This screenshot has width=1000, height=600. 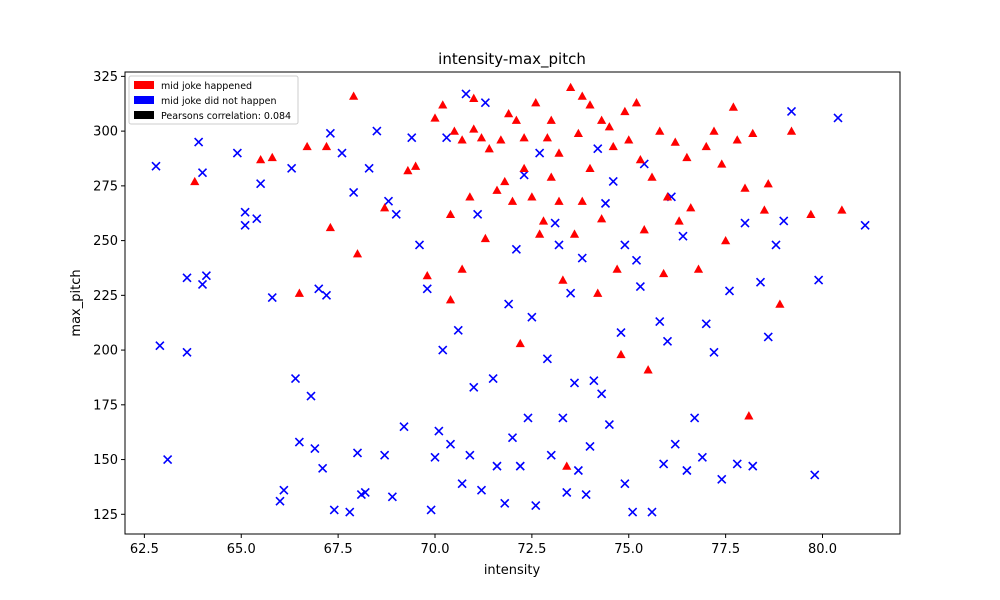 I want to click on x-tick-label: 62.5, so click(x=144, y=549).